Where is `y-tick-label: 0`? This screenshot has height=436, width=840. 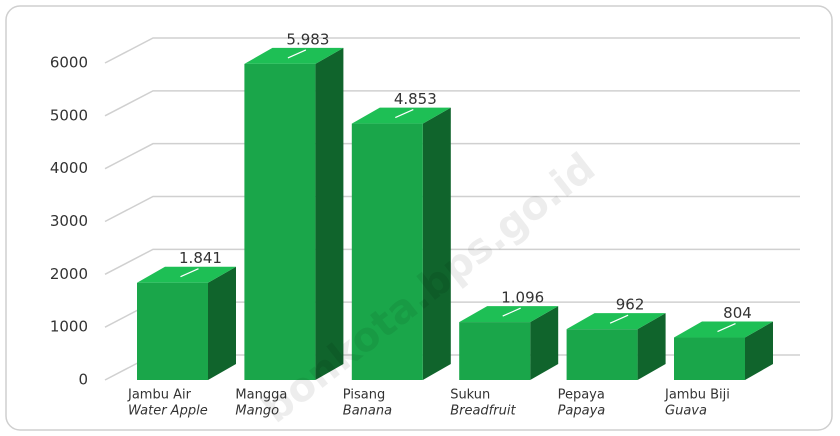
y-tick-label: 0 is located at coordinates (83, 380).